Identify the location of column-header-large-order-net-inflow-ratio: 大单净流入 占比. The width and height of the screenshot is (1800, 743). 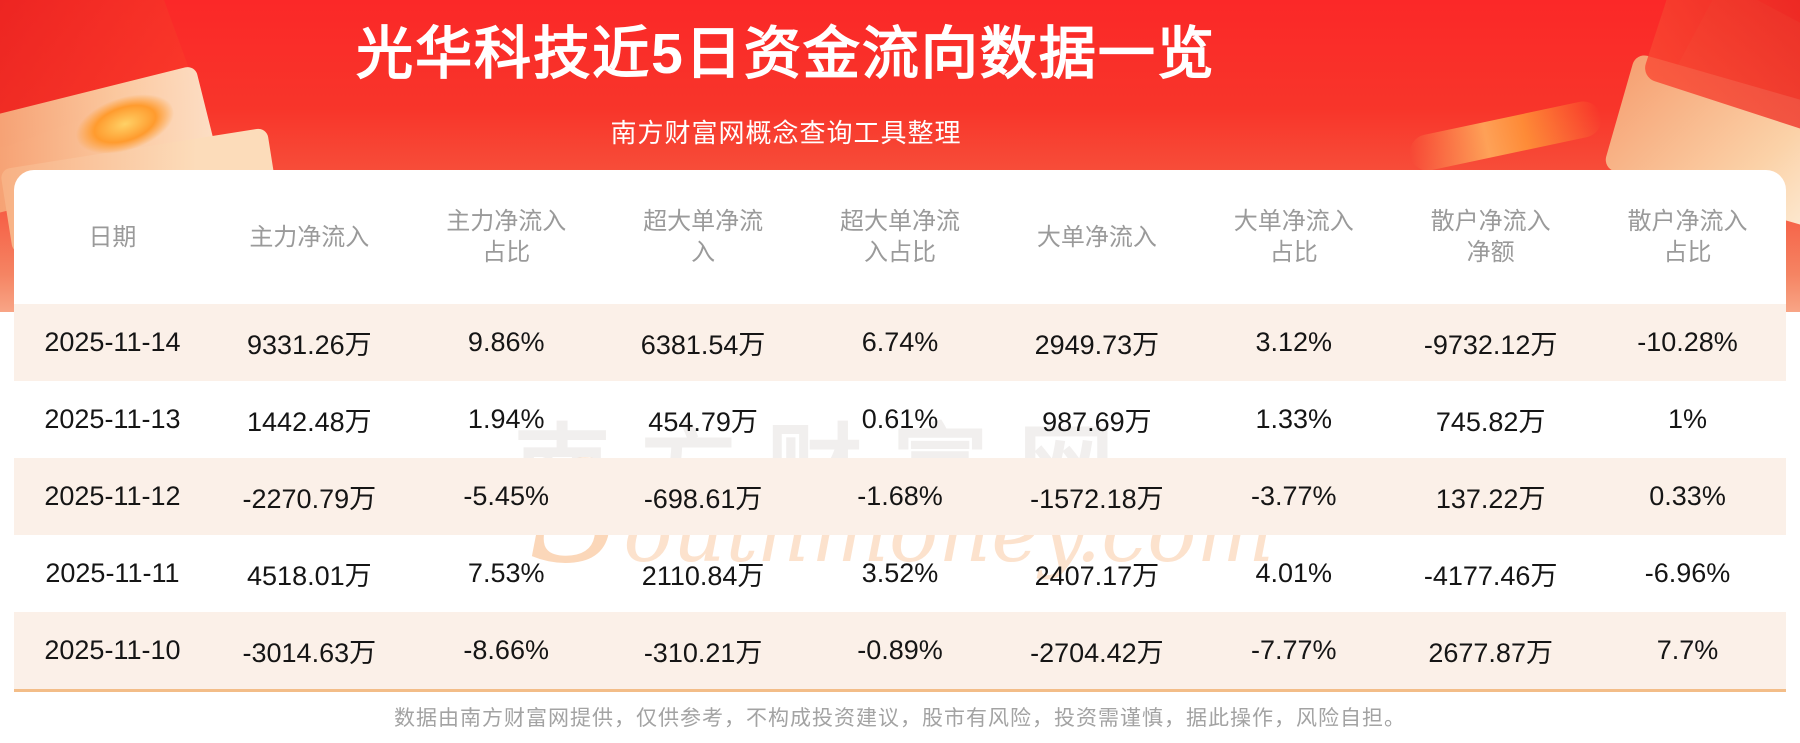
(1293, 237).